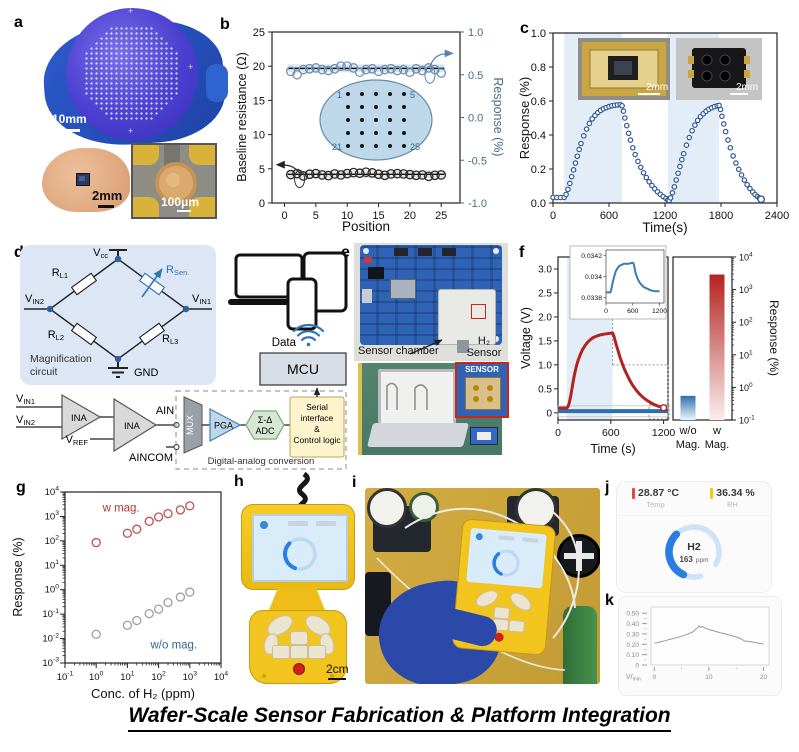 Image resolution: width=799 pixels, height=752 pixels. I want to click on svg-text: -0.5, so click(477, 161).